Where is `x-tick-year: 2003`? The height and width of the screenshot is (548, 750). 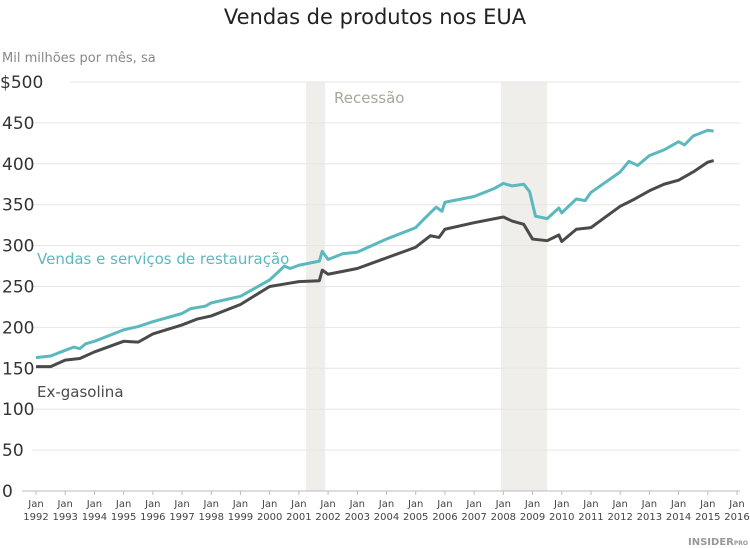 x-tick-year: 2003 is located at coordinates (357, 517).